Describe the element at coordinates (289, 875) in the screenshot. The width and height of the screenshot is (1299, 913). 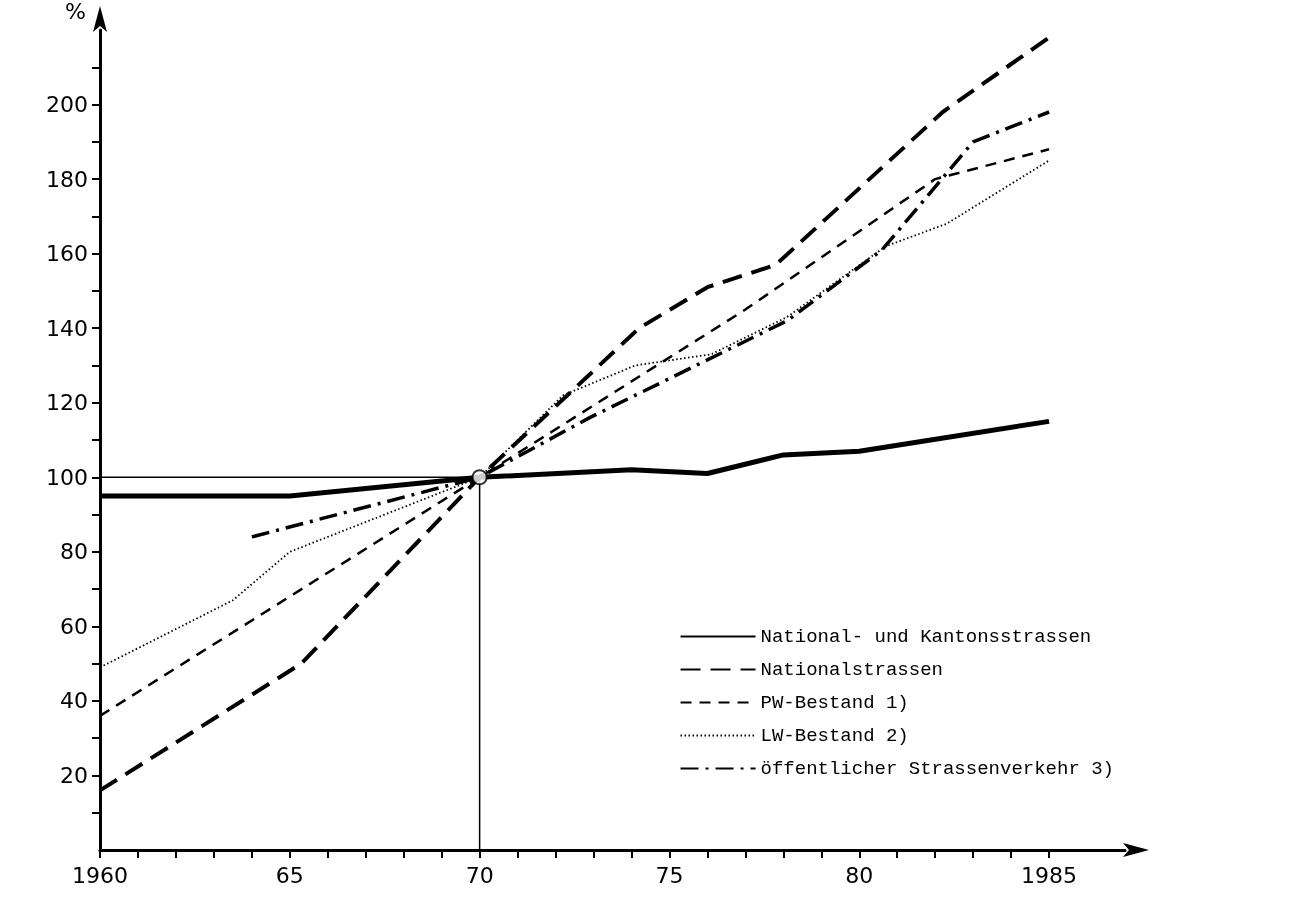
I see `x-tick-label: 65` at that location.